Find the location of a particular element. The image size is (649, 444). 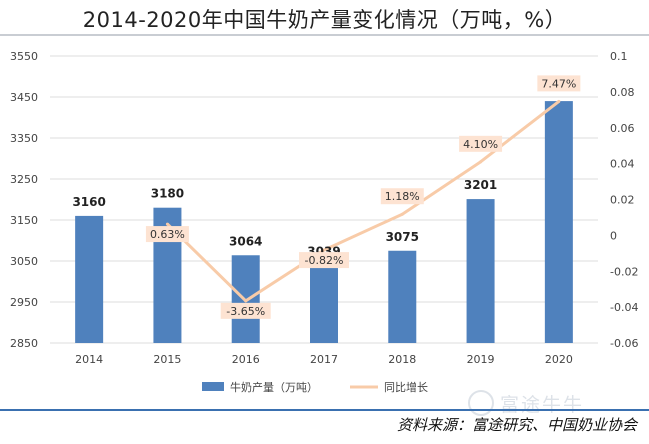

growth-value-label: 7.47% is located at coordinates (558, 83).